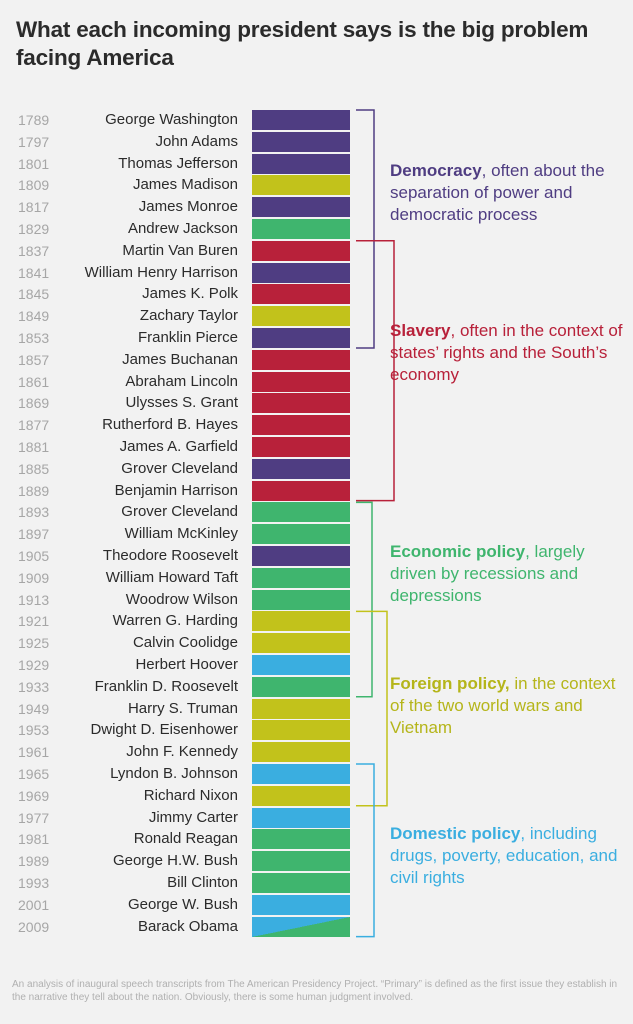 Image resolution: width=633 pixels, height=1024 pixels. I want to click on table-row: 1877 Rutherford B. Hayes, so click(180, 426).